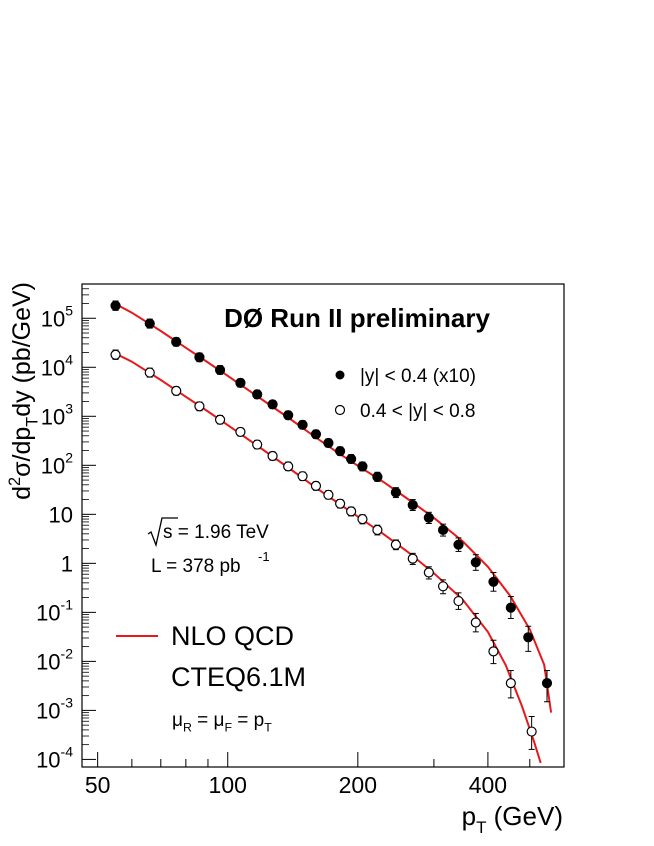 The width and height of the screenshot is (654, 846). Describe the element at coordinates (162, 532) in the screenshot. I see `sqrt-symbol` at that location.